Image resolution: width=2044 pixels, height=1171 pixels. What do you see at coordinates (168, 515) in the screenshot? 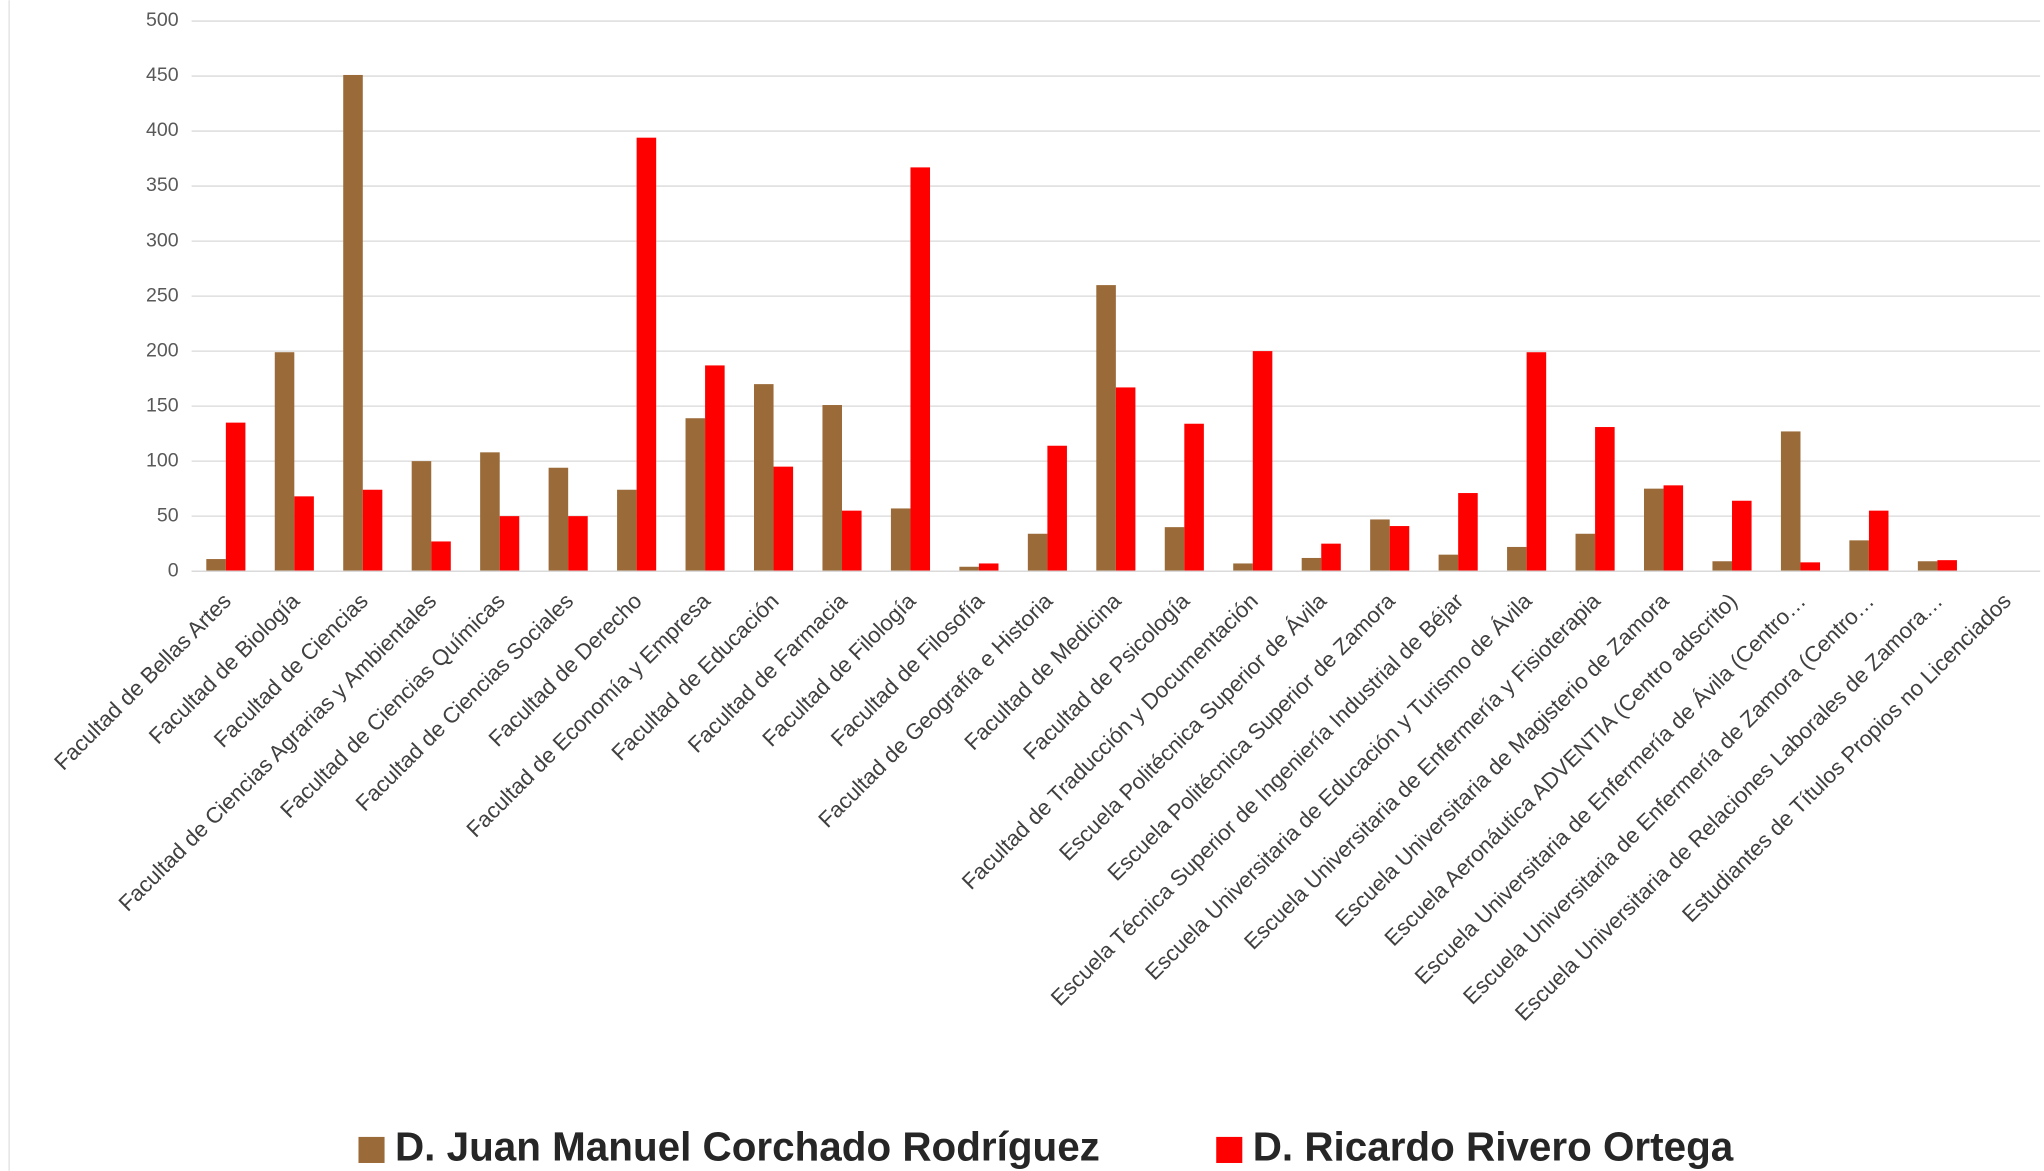
I see `y-tick-label: 50` at bounding box center [168, 515].